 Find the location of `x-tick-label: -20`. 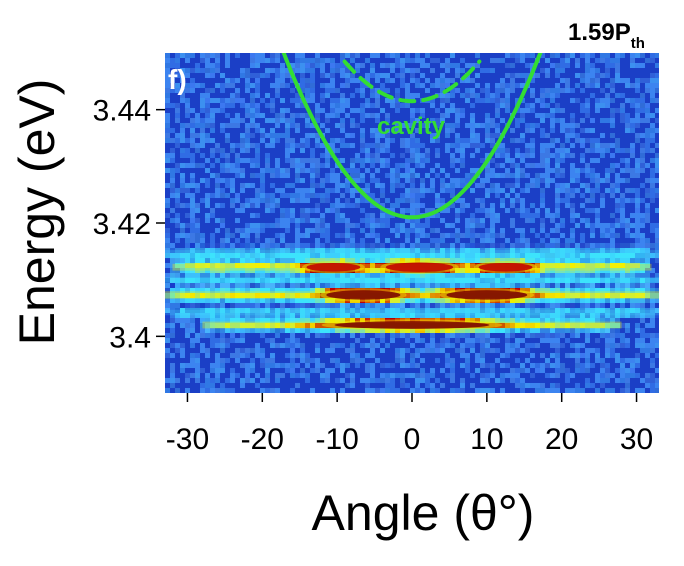

x-tick-label: -20 is located at coordinates (262, 439).